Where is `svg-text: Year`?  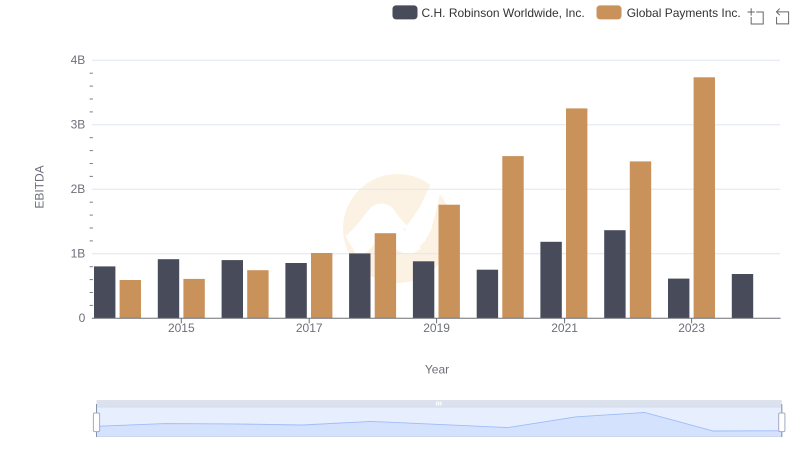 svg-text: Year is located at coordinates (437, 370).